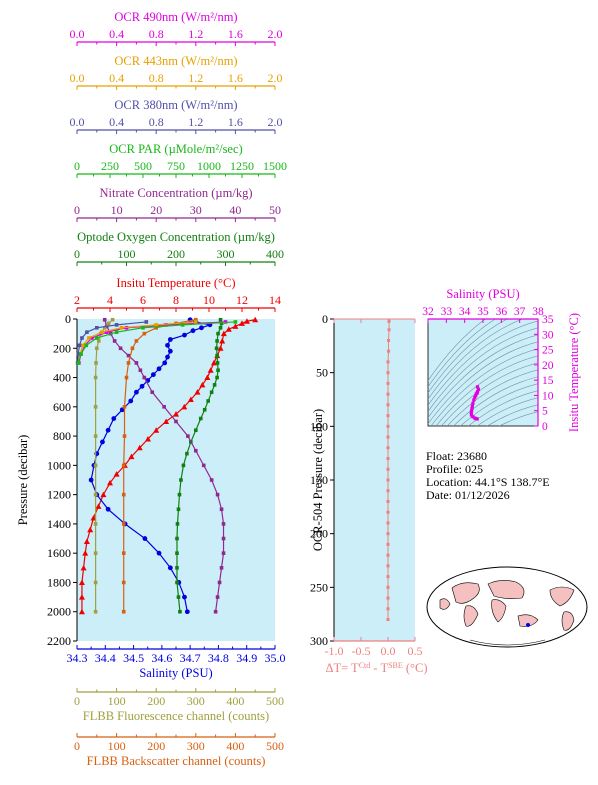  I want to click on ax380-label: OCR 380nm (W/m²/nm), so click(175, 105).